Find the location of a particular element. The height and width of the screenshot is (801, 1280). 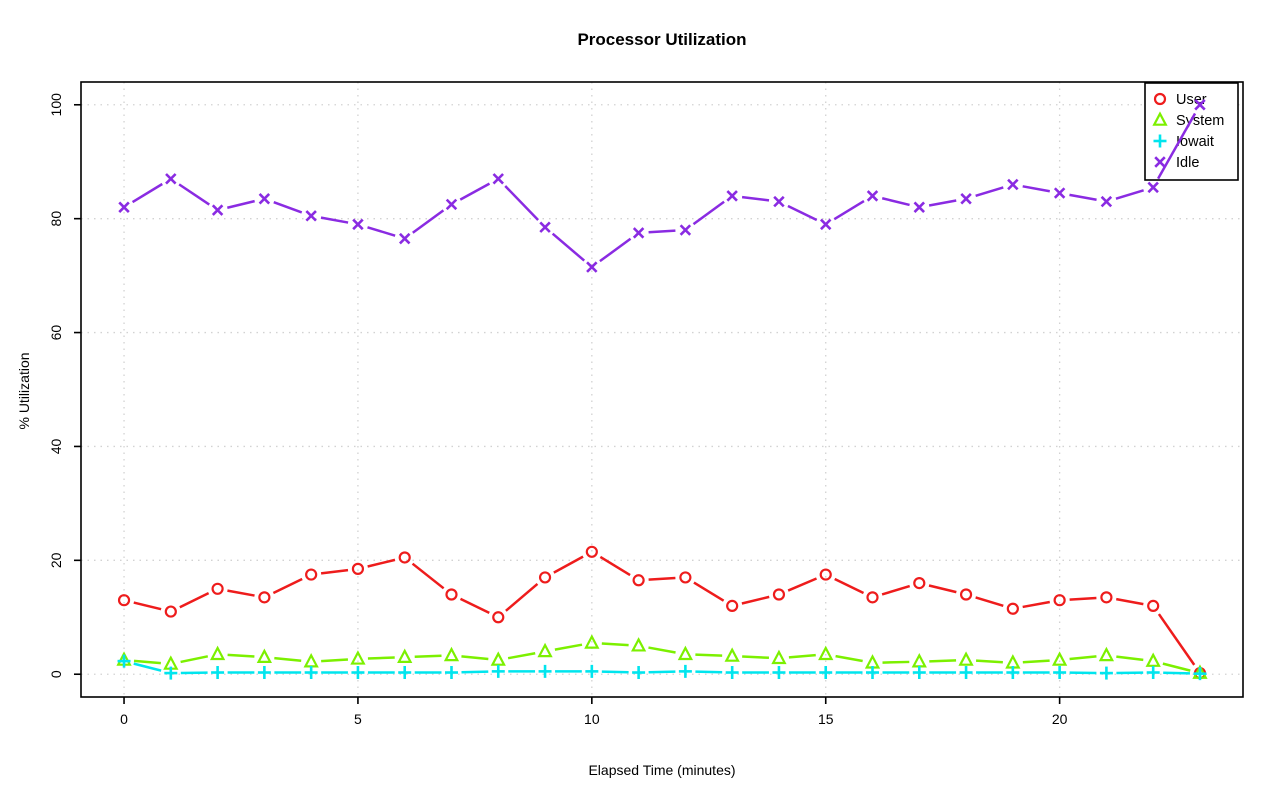

x-tick-label: 10 is located at coordinates (592, 719).